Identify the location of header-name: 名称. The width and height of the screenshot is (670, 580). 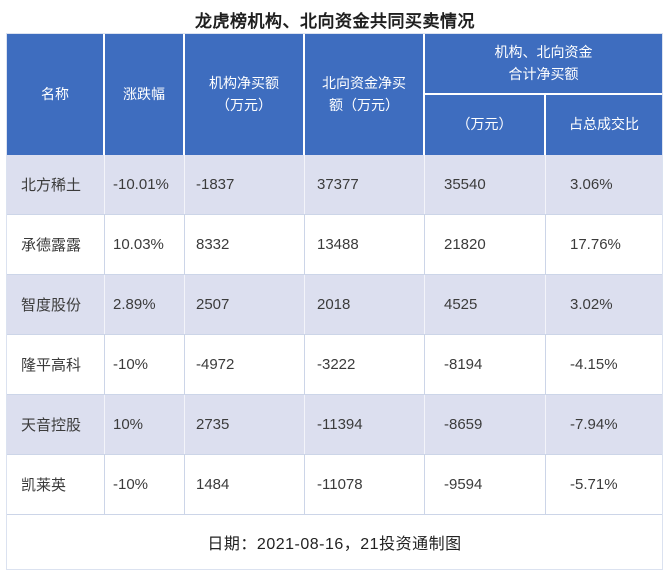
(56, 94).